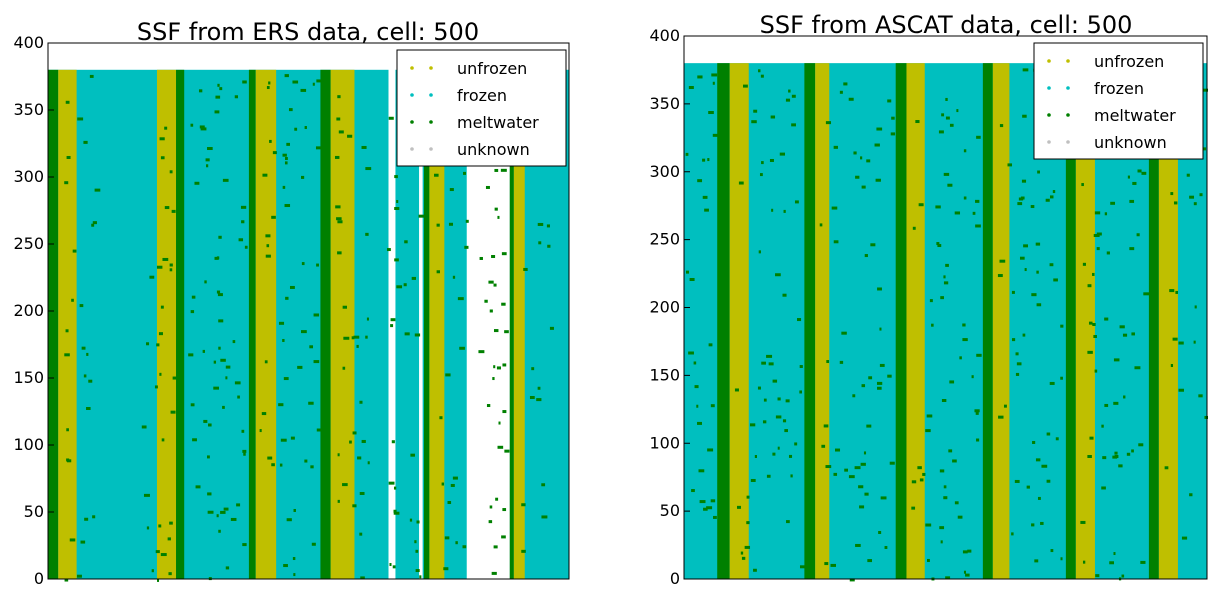 Image resolution: width=1208 pixels, height=593 pixels. I want to click on ascat-ytick-label: 300, so click(664, 171).